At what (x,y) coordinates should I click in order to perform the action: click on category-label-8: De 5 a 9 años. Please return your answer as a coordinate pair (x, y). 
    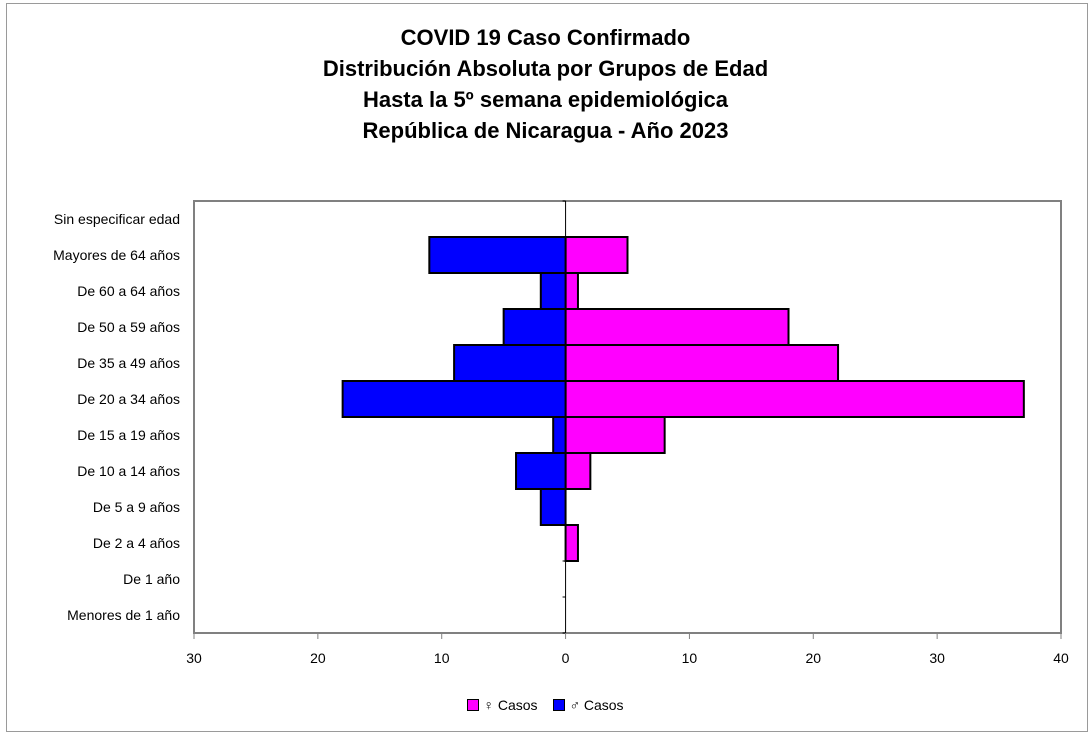
    Looking at the image, I should click on (136, 507).